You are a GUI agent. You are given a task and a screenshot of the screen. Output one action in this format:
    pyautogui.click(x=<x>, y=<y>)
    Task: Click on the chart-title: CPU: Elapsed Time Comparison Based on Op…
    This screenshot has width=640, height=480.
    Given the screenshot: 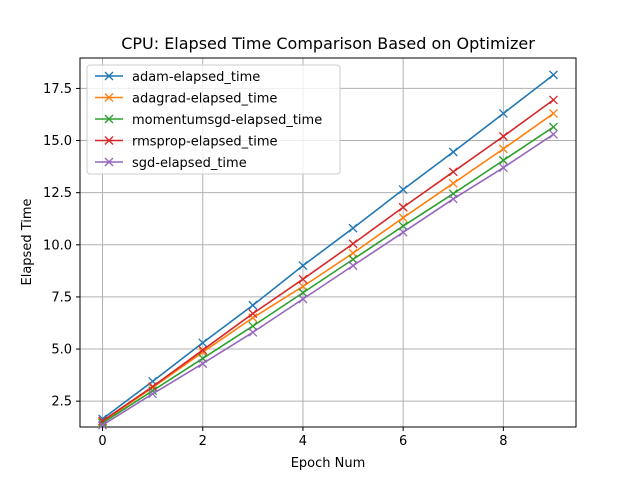 What is the action you would take?
    pyautogui.click(x=328, y=43)
    